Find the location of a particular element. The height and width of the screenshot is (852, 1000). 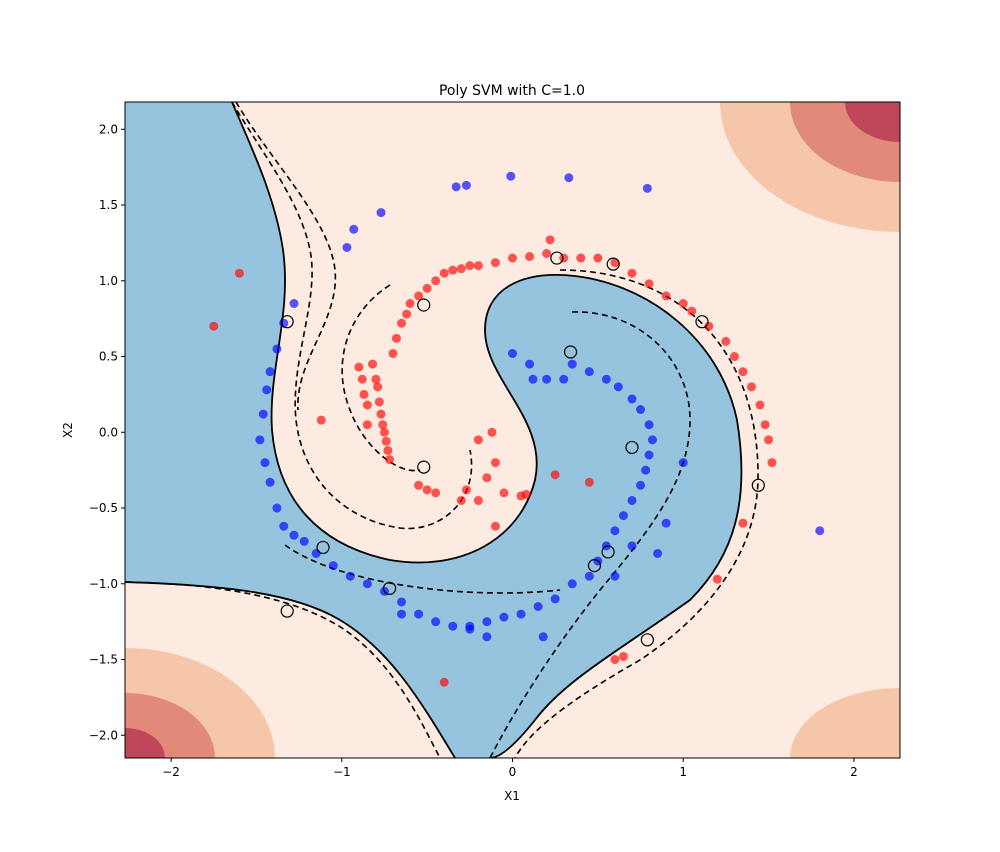

y-tick-label: −2.0 is located at coordinates (103, 735).